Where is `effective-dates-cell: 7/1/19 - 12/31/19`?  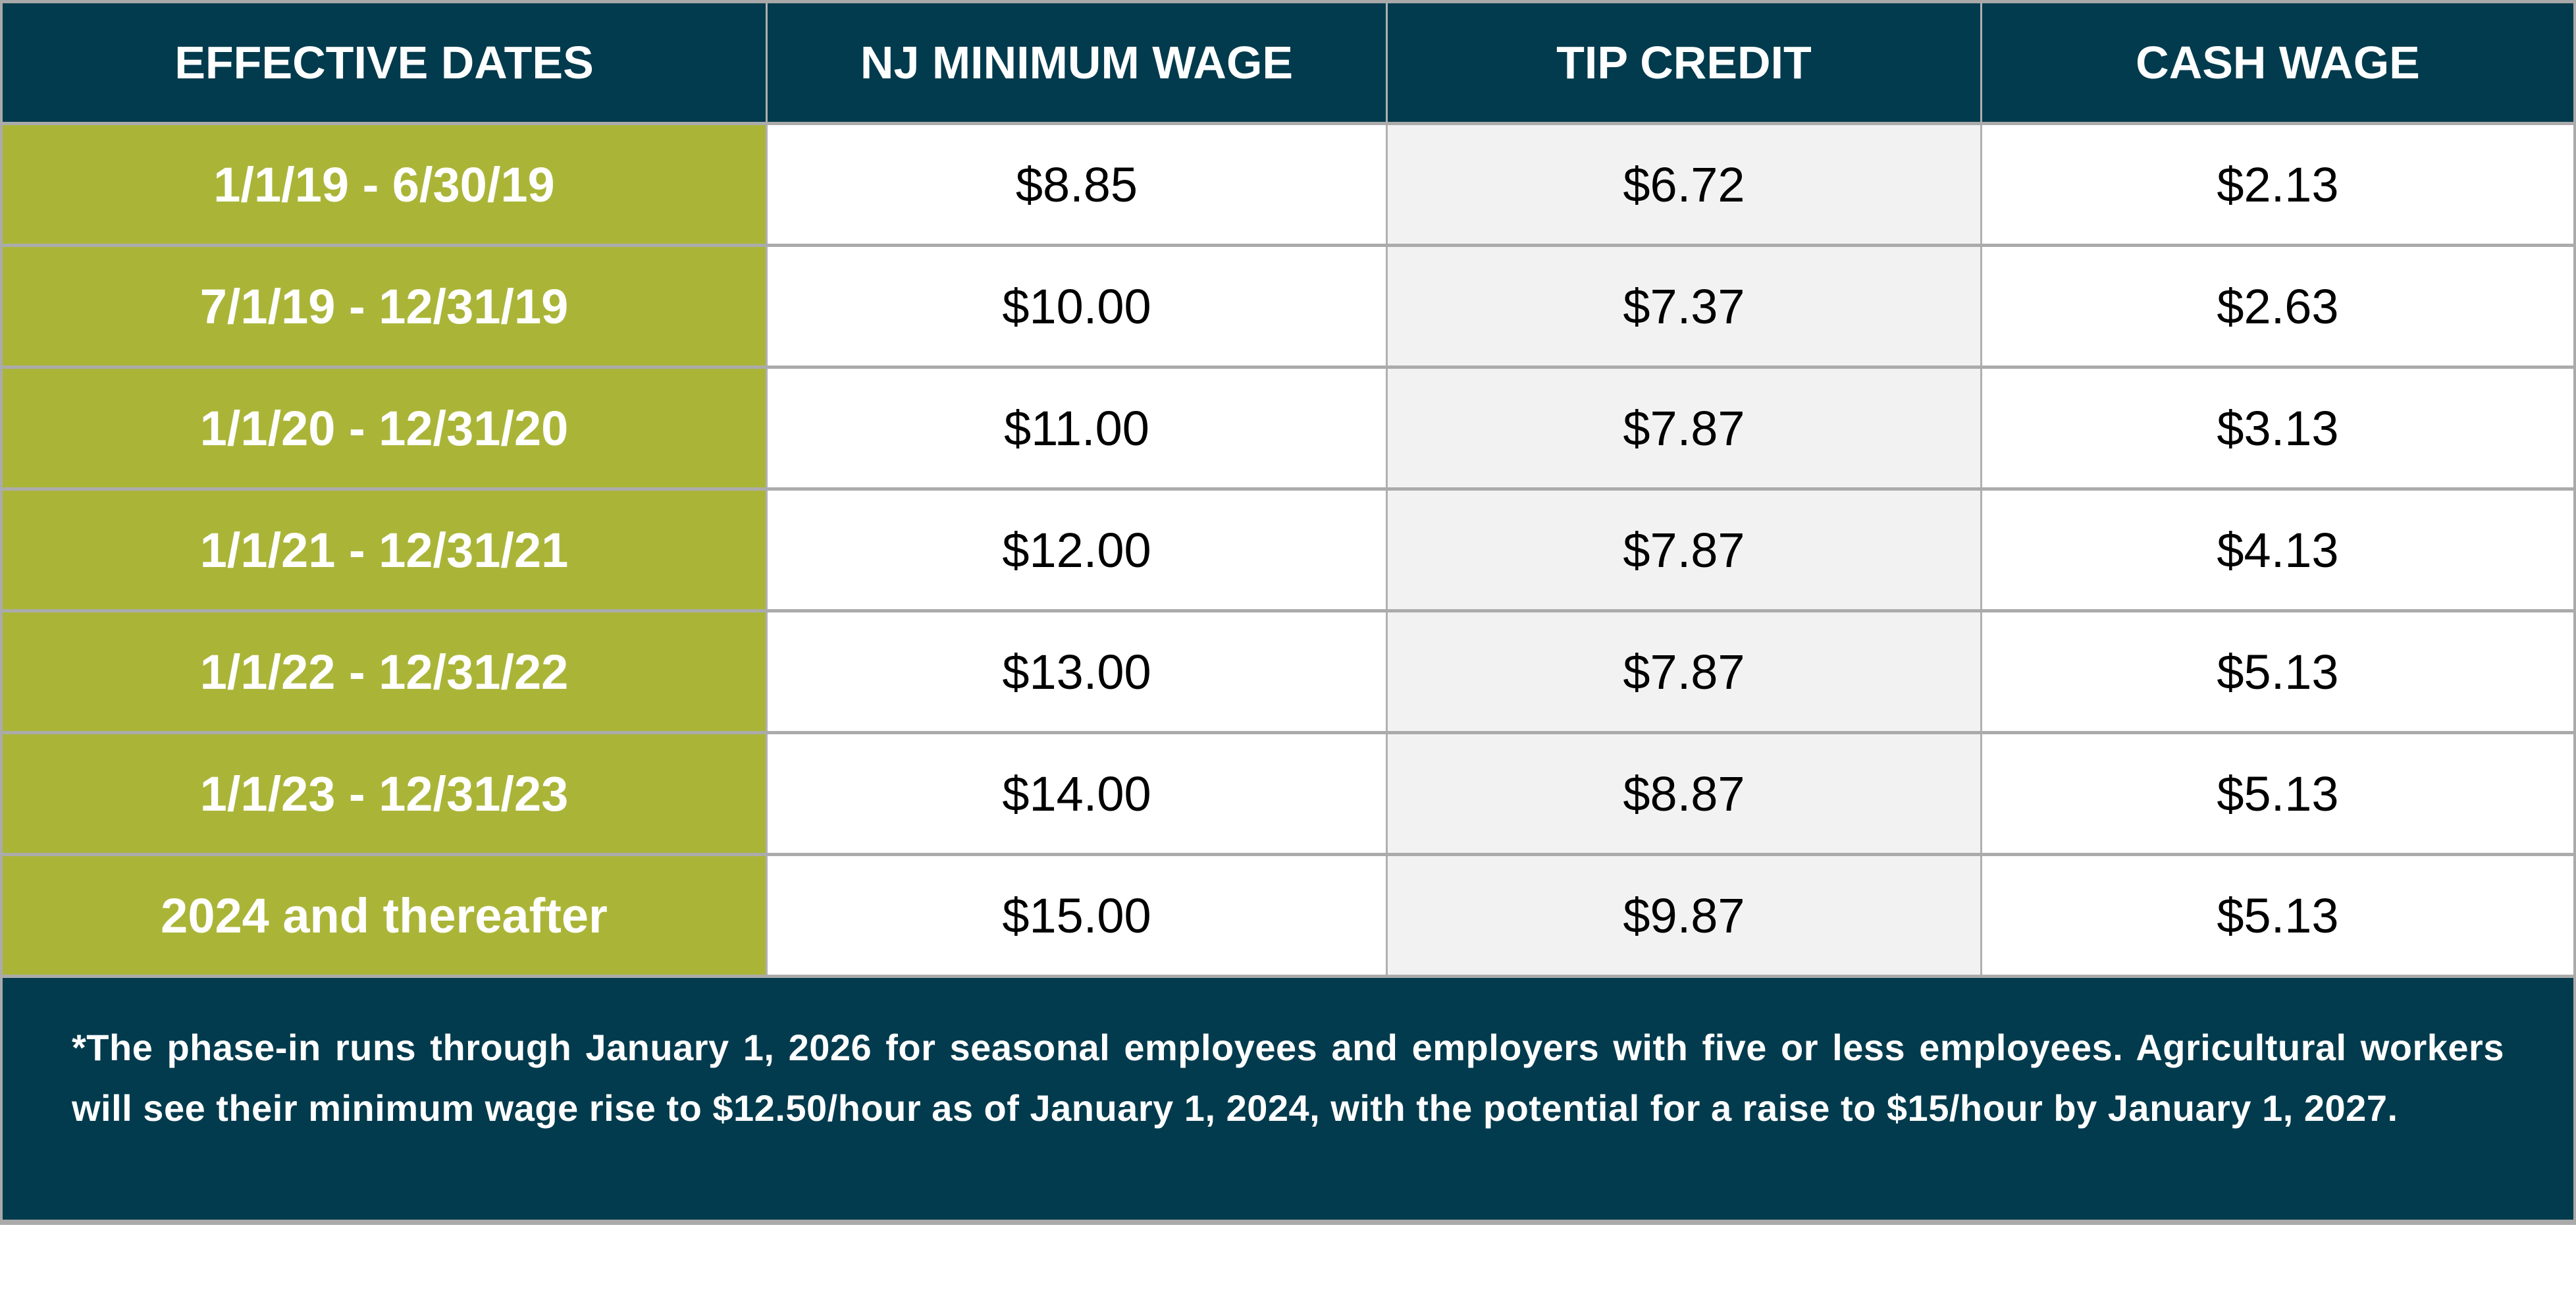 effective-dates-cell: 7/1/19 - 12/31/19 is located at coordinates (383, 306).